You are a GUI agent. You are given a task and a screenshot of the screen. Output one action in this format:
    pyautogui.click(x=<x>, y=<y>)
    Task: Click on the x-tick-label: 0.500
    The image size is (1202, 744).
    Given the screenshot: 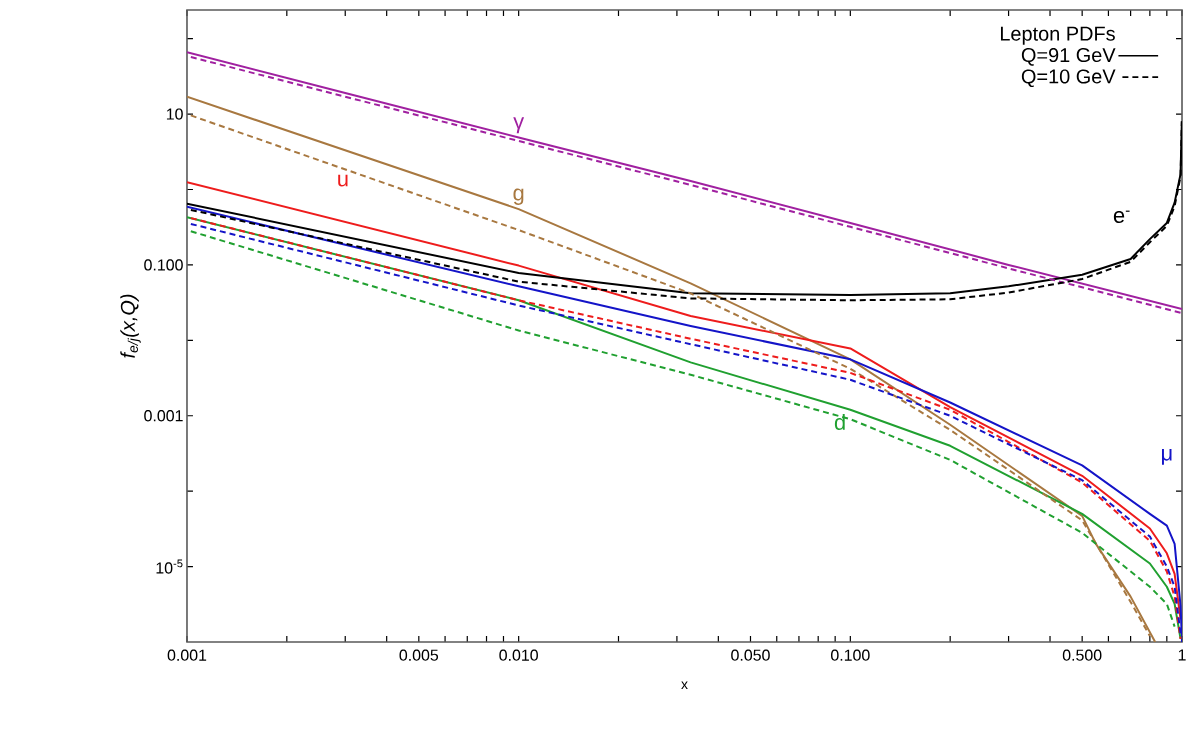 What is the action you would take?
    pyautogui.click(x=1082, y=655)
    